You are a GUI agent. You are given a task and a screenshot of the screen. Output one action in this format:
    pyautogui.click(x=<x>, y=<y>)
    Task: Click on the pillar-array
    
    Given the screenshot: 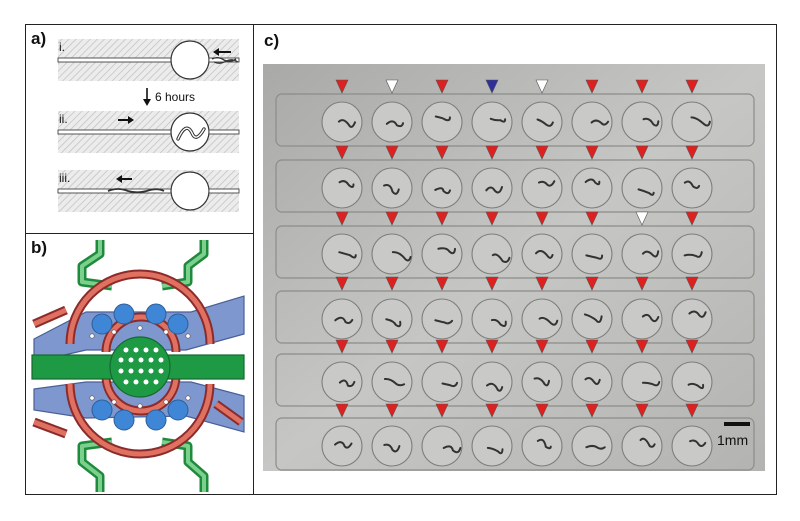 What is the action you would take?
    pyautogui.click(x=141, y=366)
    